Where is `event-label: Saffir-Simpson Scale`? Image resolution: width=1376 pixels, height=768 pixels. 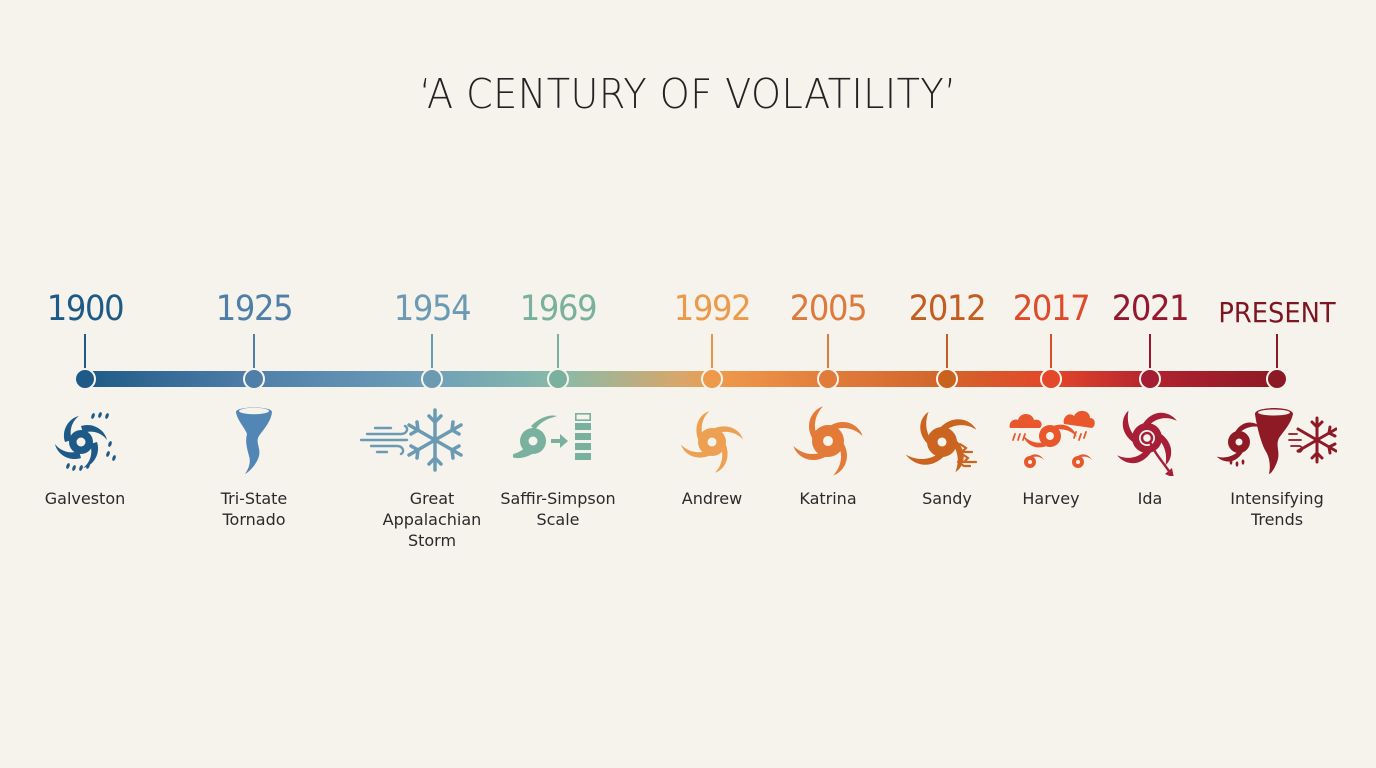 event-label: Saffir-Simpson Scale is located at coordinates (558, 509).